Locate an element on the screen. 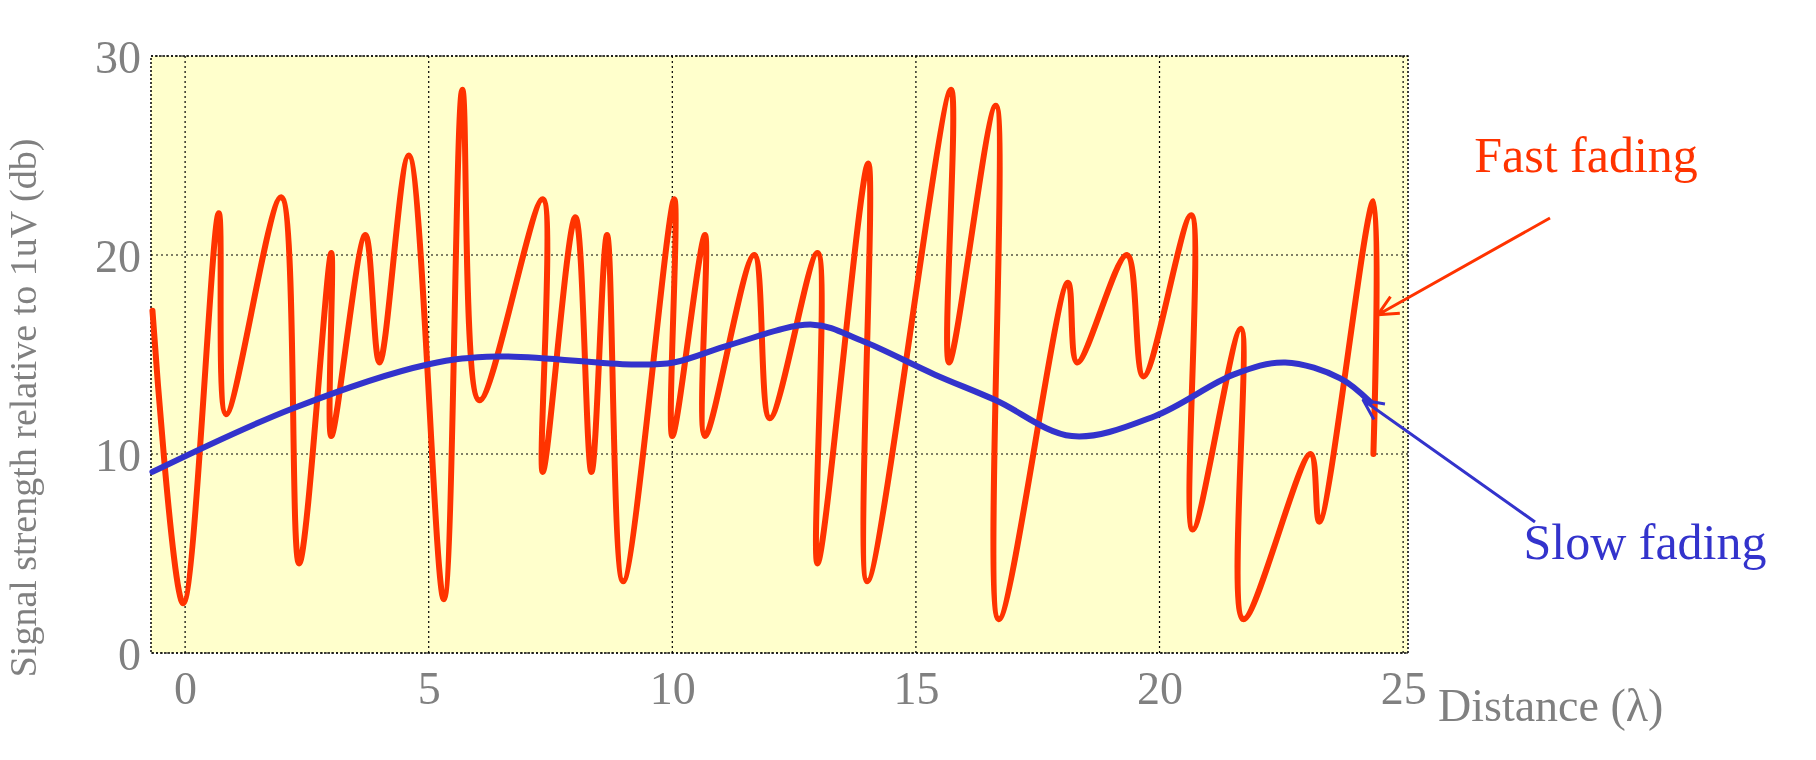  y-tick-label: 0 is located at coordinates (129, 654).